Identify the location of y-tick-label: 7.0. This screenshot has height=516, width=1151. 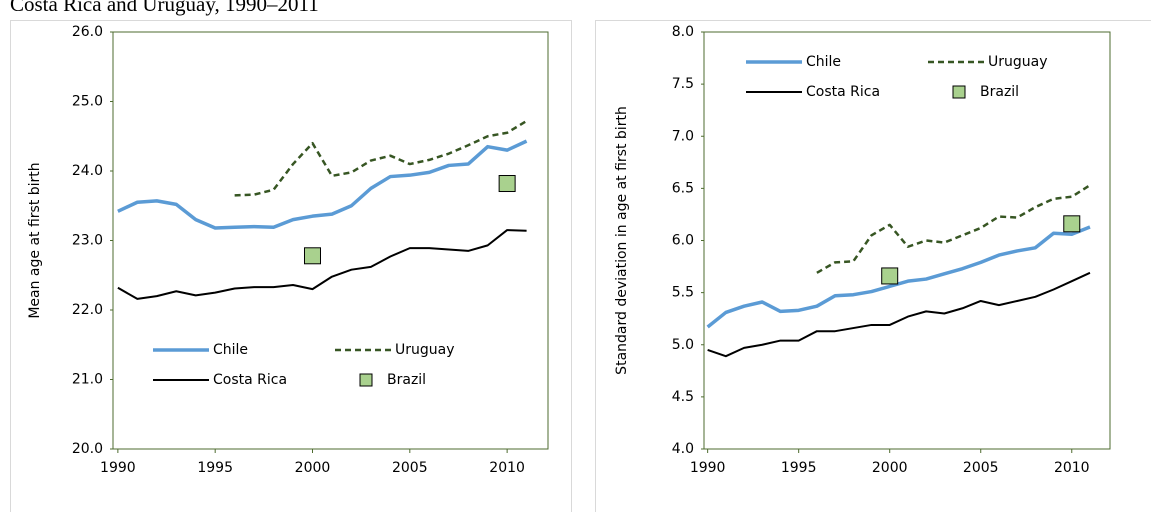
(683, 136).